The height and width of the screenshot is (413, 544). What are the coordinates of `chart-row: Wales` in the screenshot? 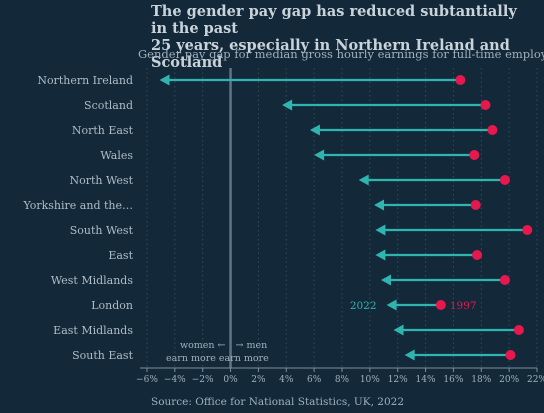 It's located at (290, 155).